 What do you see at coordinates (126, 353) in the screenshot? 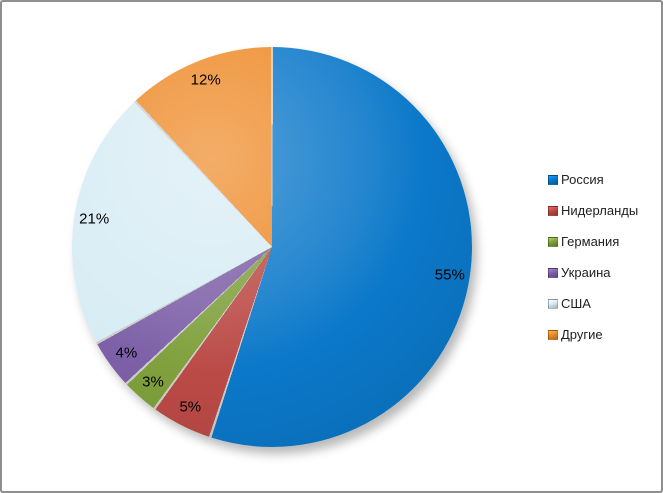
I see `slice-percent-label: 4%` at bounding box center [126, 353].